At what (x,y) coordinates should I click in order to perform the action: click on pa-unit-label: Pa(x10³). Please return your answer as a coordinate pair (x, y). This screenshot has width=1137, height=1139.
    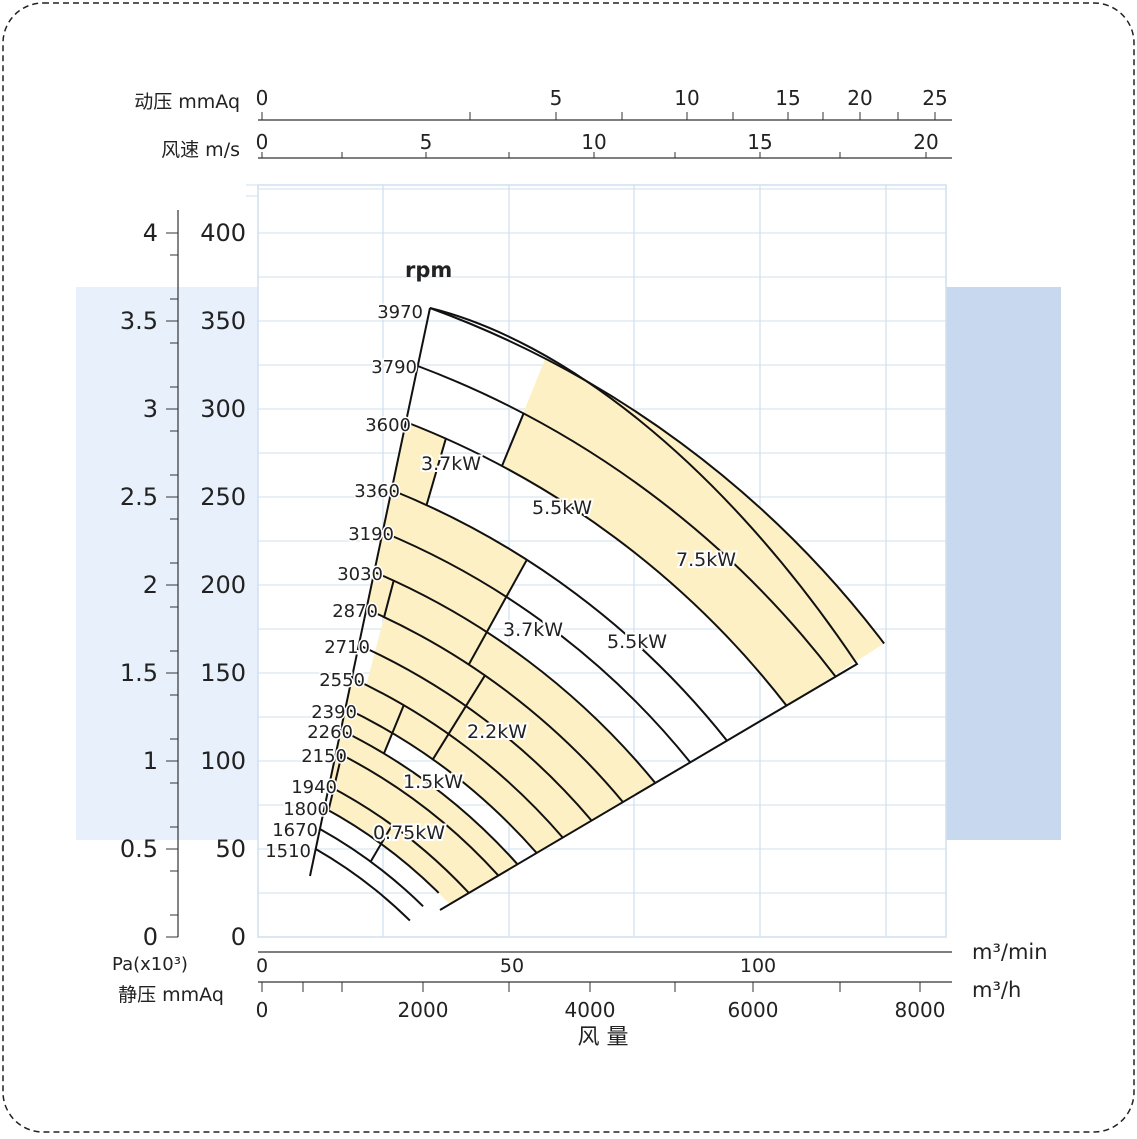
    Looking at the image, I should click on (150, 964).